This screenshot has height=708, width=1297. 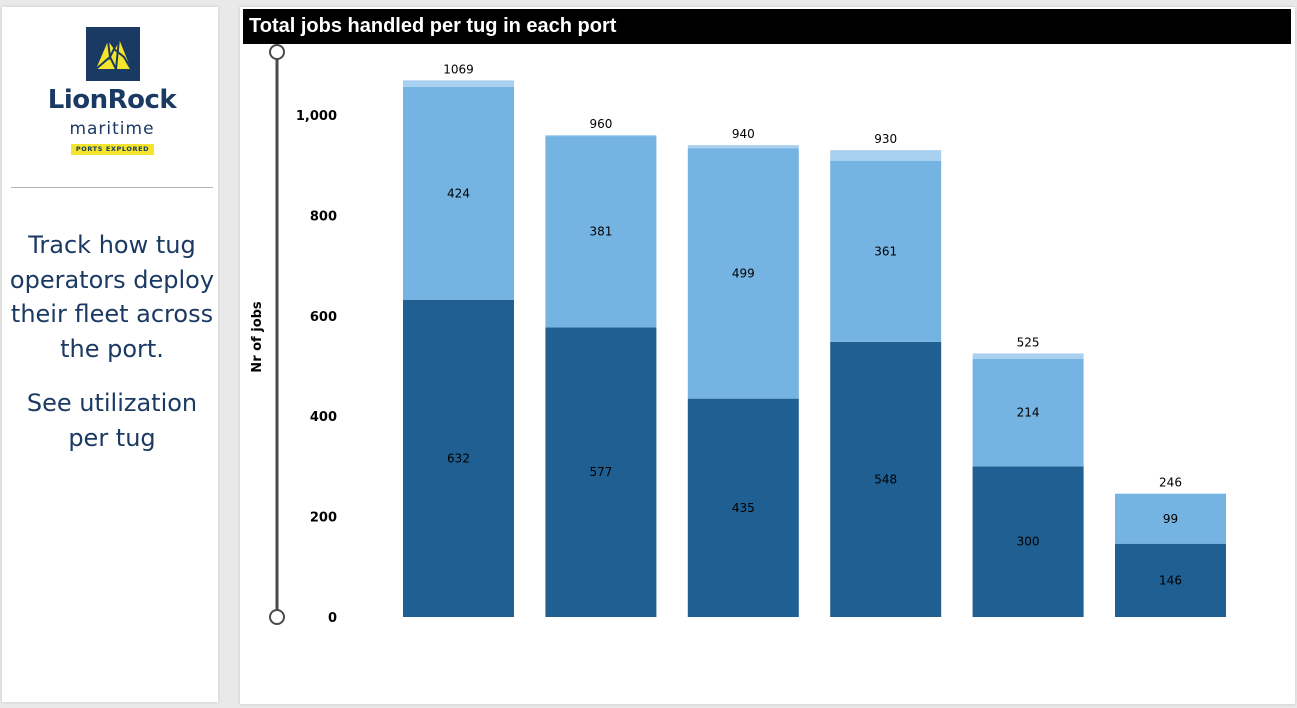 What do you see at coordinates (743, 134) in the screenshot?
I see `bar-total-label: 940` at bounding box center [743, 134].